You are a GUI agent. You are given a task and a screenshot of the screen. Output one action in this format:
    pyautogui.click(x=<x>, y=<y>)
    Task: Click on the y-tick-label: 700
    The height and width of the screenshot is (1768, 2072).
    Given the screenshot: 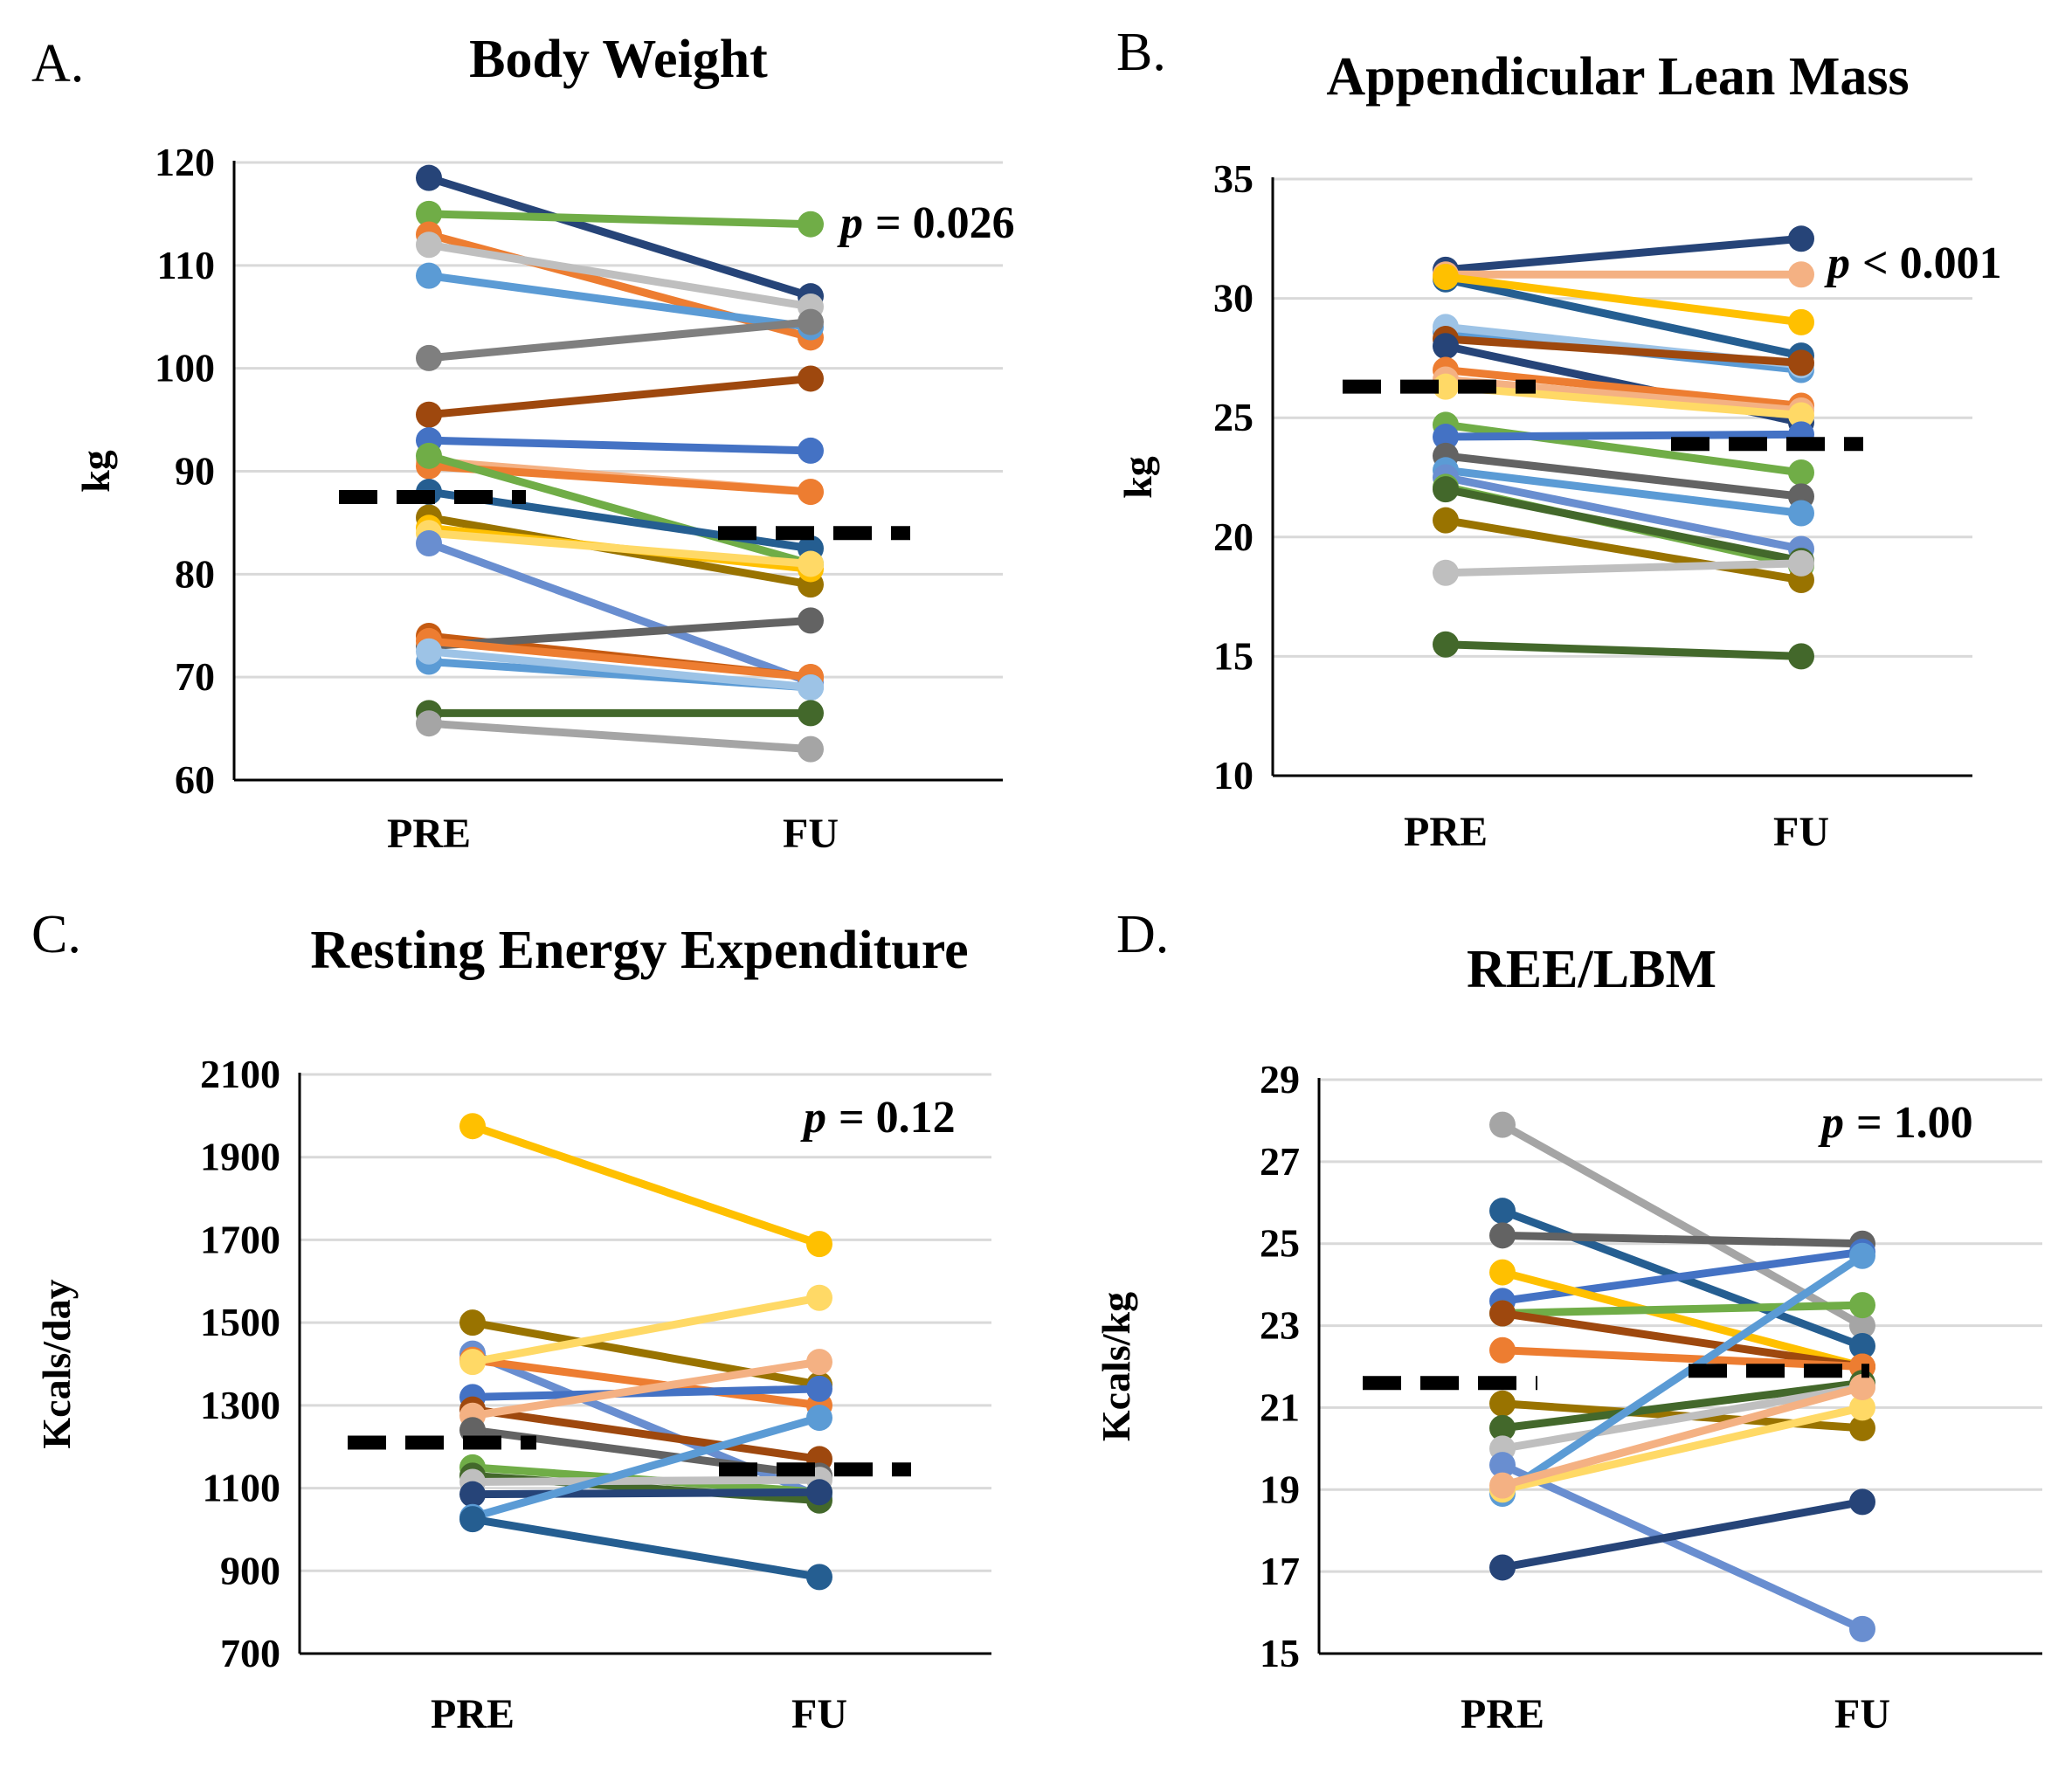 What is the action you would take?
    pyautogui.click(x=250, y=1653)
    